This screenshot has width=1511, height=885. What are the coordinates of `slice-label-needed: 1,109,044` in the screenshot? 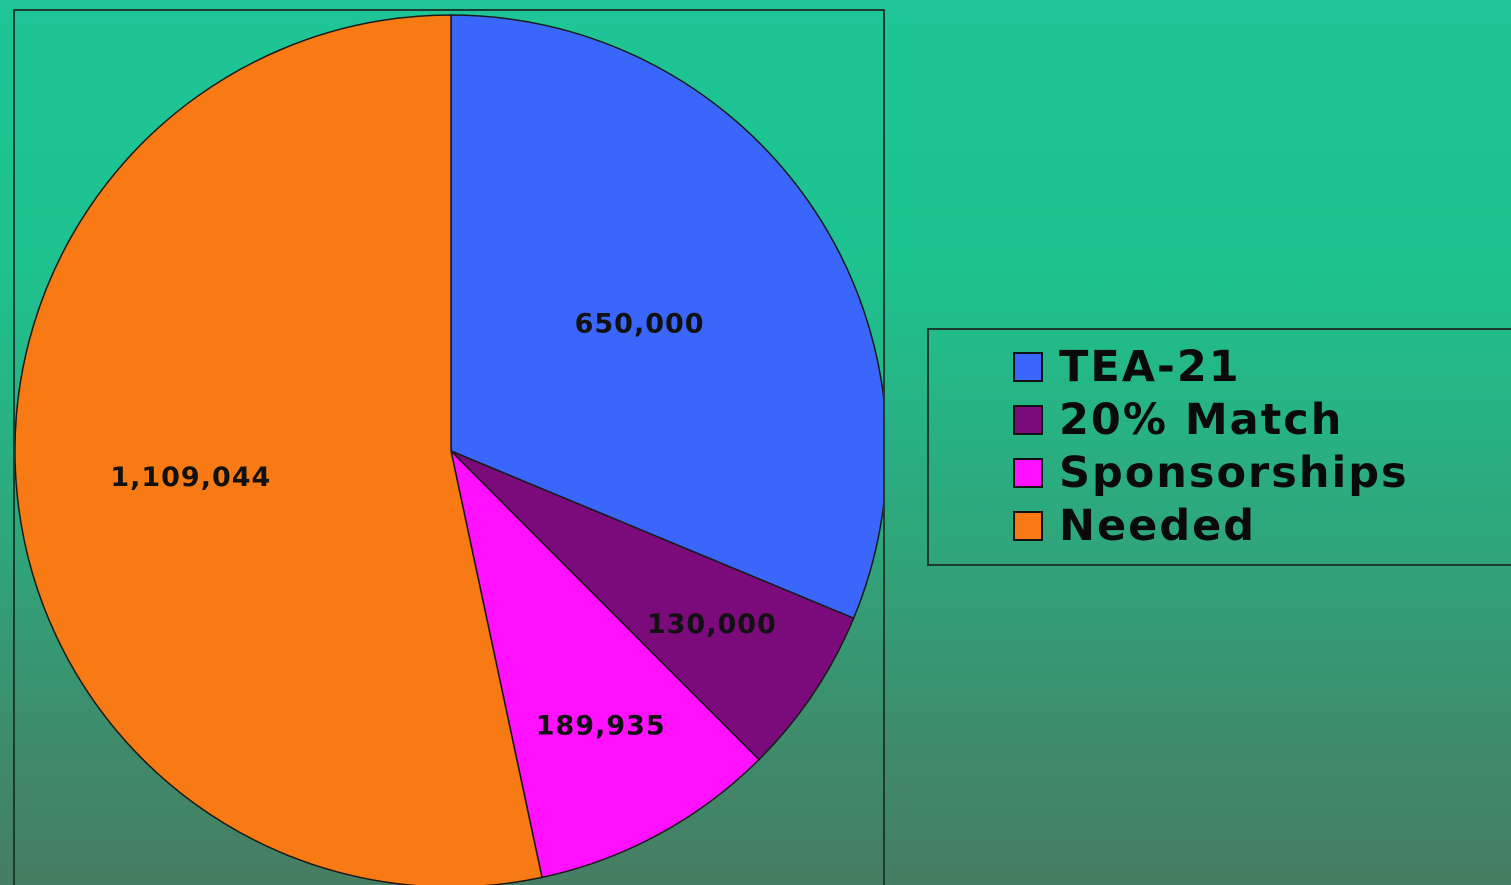 It's located at (190, 477).